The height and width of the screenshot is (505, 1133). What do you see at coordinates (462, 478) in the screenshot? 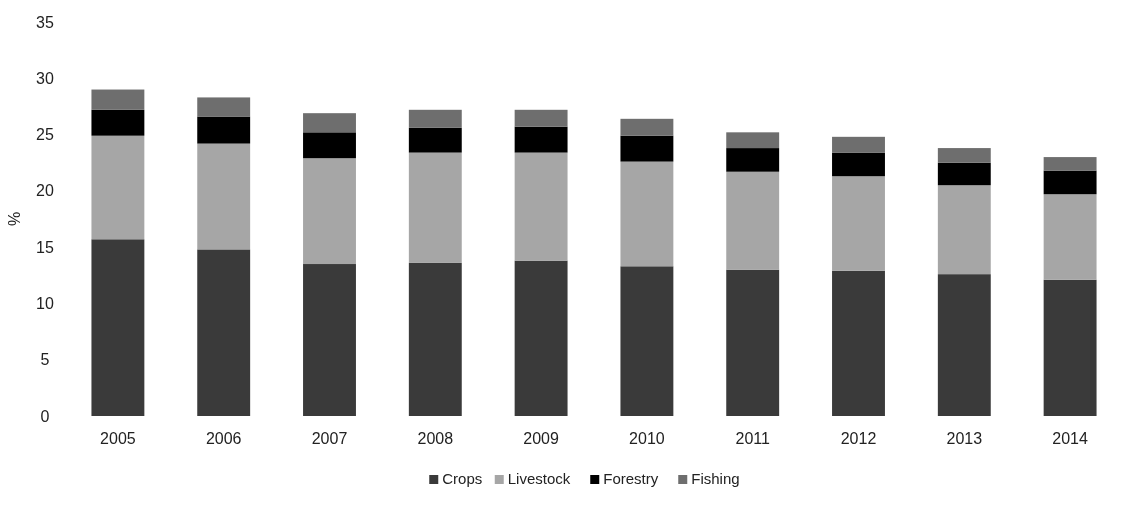
I see `legend-label: Crops` at bounding box center [462, 478].